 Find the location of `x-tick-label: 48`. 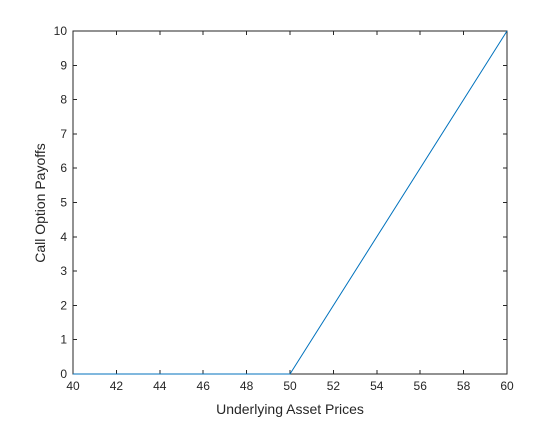

x-tick-label: 48 is located at coordinates (247, 386).